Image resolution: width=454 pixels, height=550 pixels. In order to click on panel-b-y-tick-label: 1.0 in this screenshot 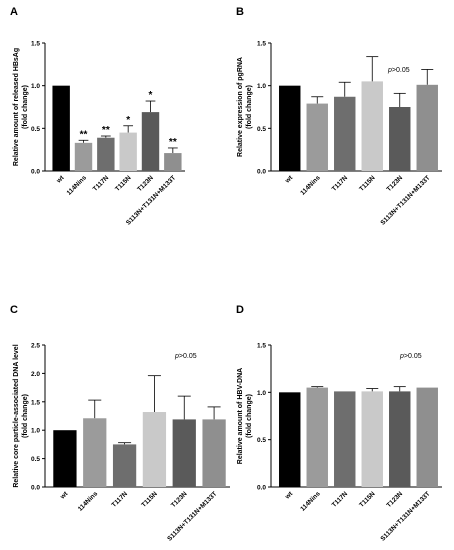, I will do `click(261, 86)`.